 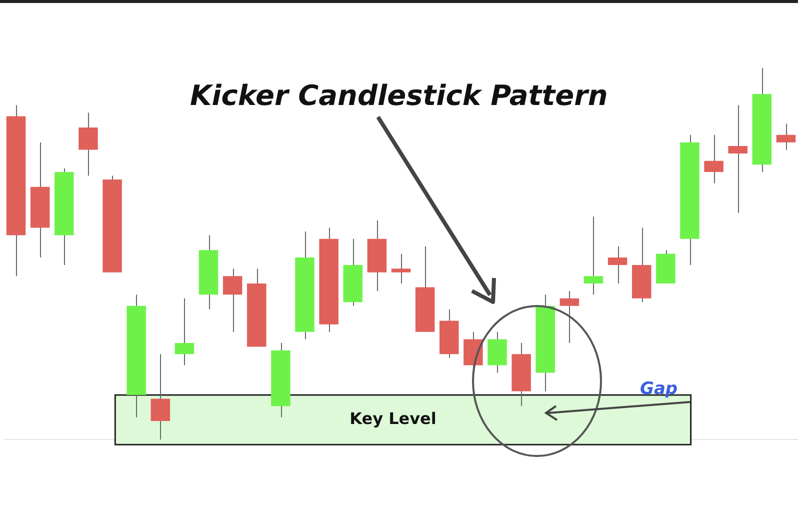 What do you see at coordinates (393, 418) in the screenshot?
I see `band-label: Key Level` at bounding box center [393, 418].